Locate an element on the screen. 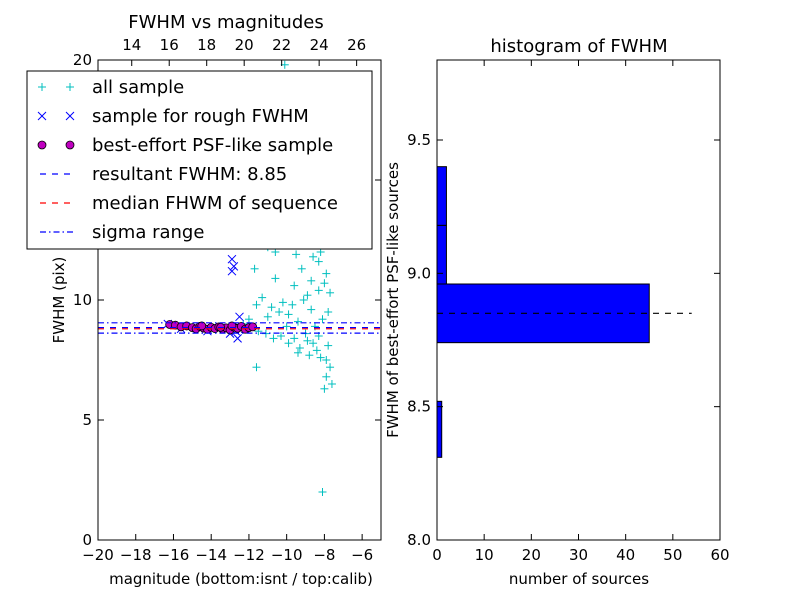  y-tick-label-0: 0 is located at coordinates (87, 540).